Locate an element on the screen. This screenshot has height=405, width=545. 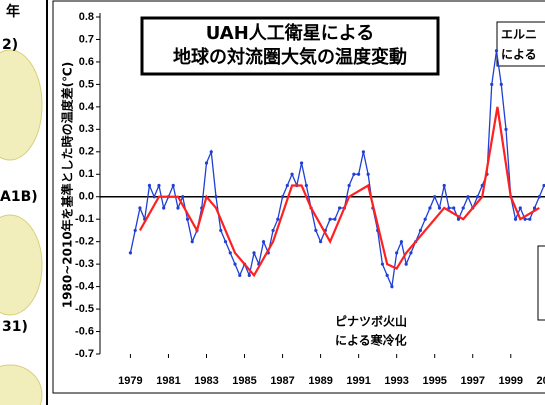
panel-label: A1B) is located at coordinates (19, 197).